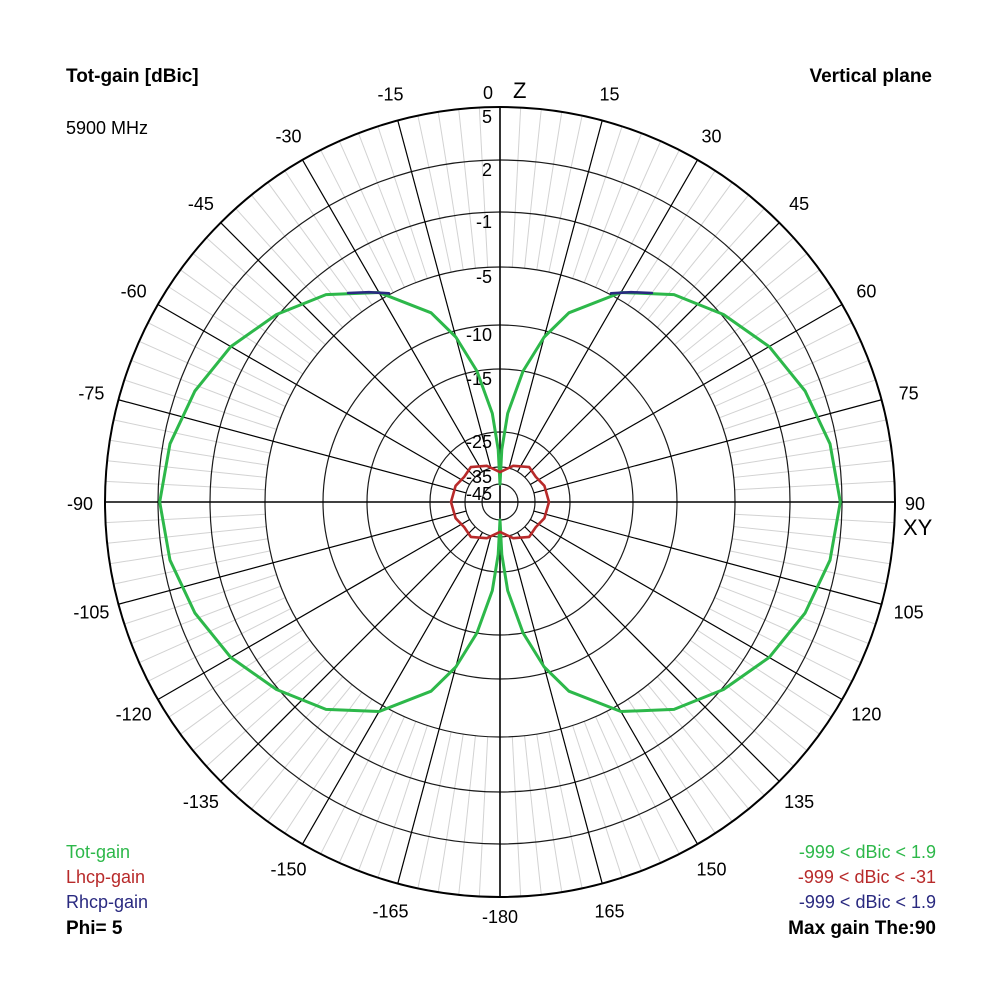 Image resolution: width=1000 pixels, height=1000 pixels. I want to click on angle-label: -15, so click(391, 94).